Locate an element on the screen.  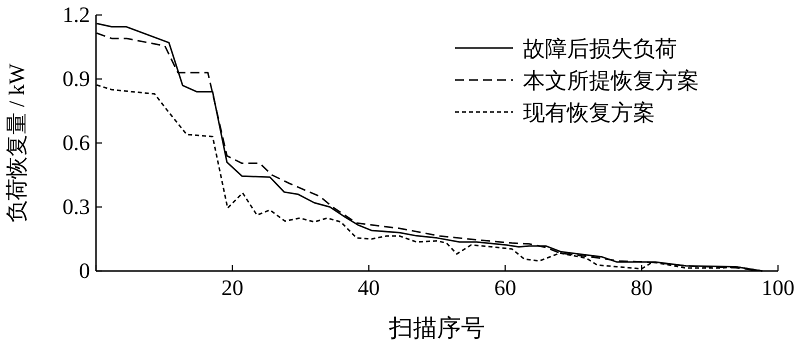
legend-label: 故障后损失负荷 is located at coordinates (600, 48).